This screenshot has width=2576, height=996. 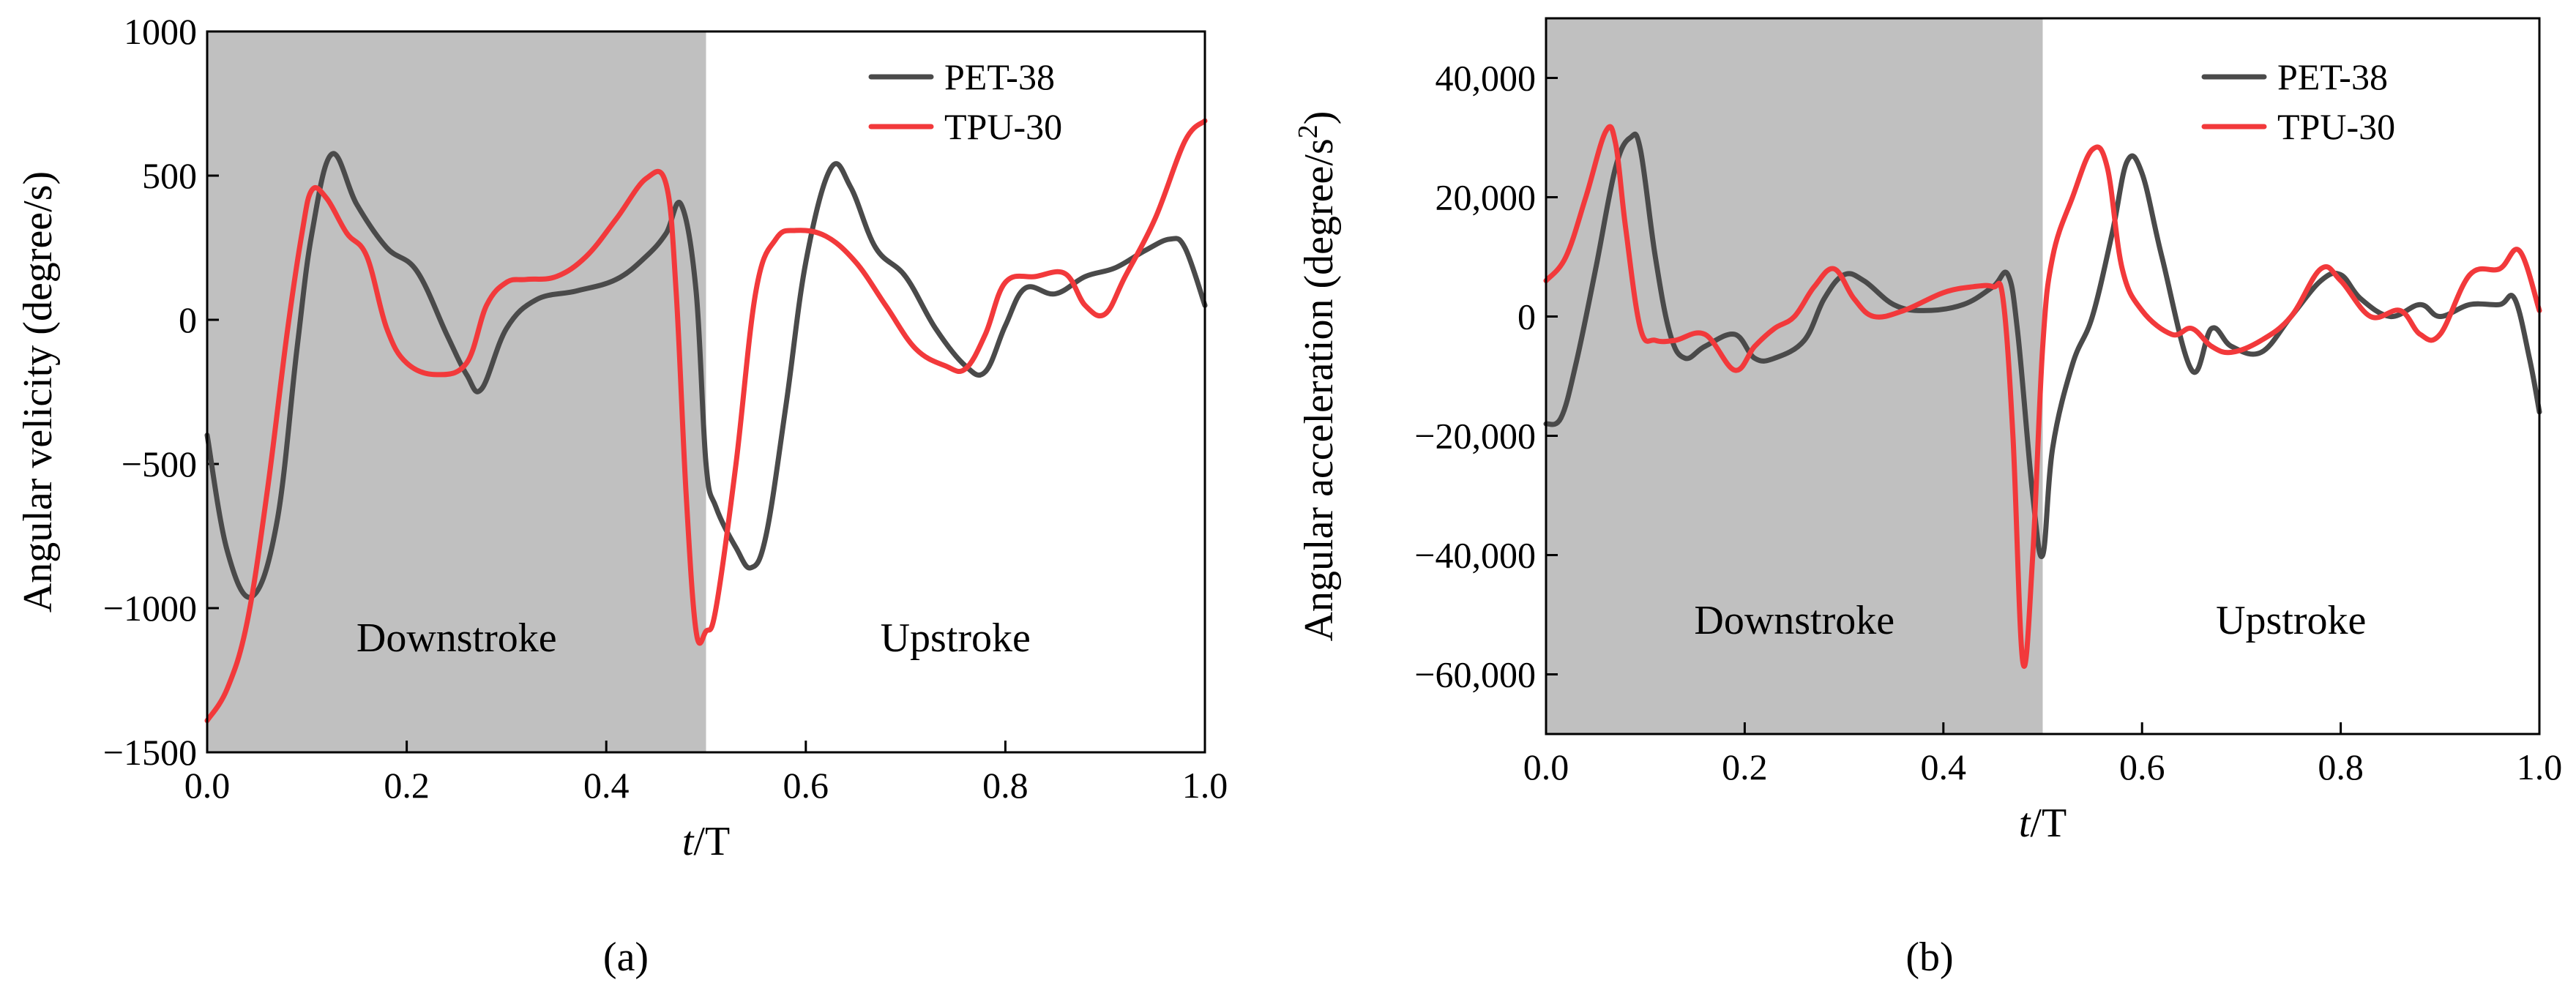 What do you see at coordinates (1319, 389) in the screenshot?
I see `y-axis-title-main: Angular acceleration (degree/s` at bounding box center [1319, 389].